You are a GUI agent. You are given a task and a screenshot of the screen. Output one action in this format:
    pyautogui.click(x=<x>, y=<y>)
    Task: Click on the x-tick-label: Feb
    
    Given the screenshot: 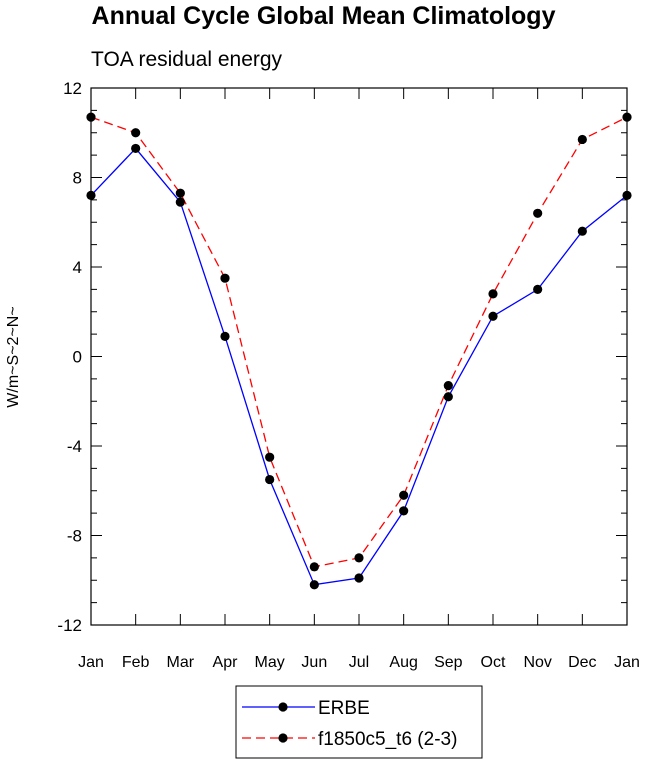 What is the action you would take?
    pyautogui.click(x=136, y=662)
    